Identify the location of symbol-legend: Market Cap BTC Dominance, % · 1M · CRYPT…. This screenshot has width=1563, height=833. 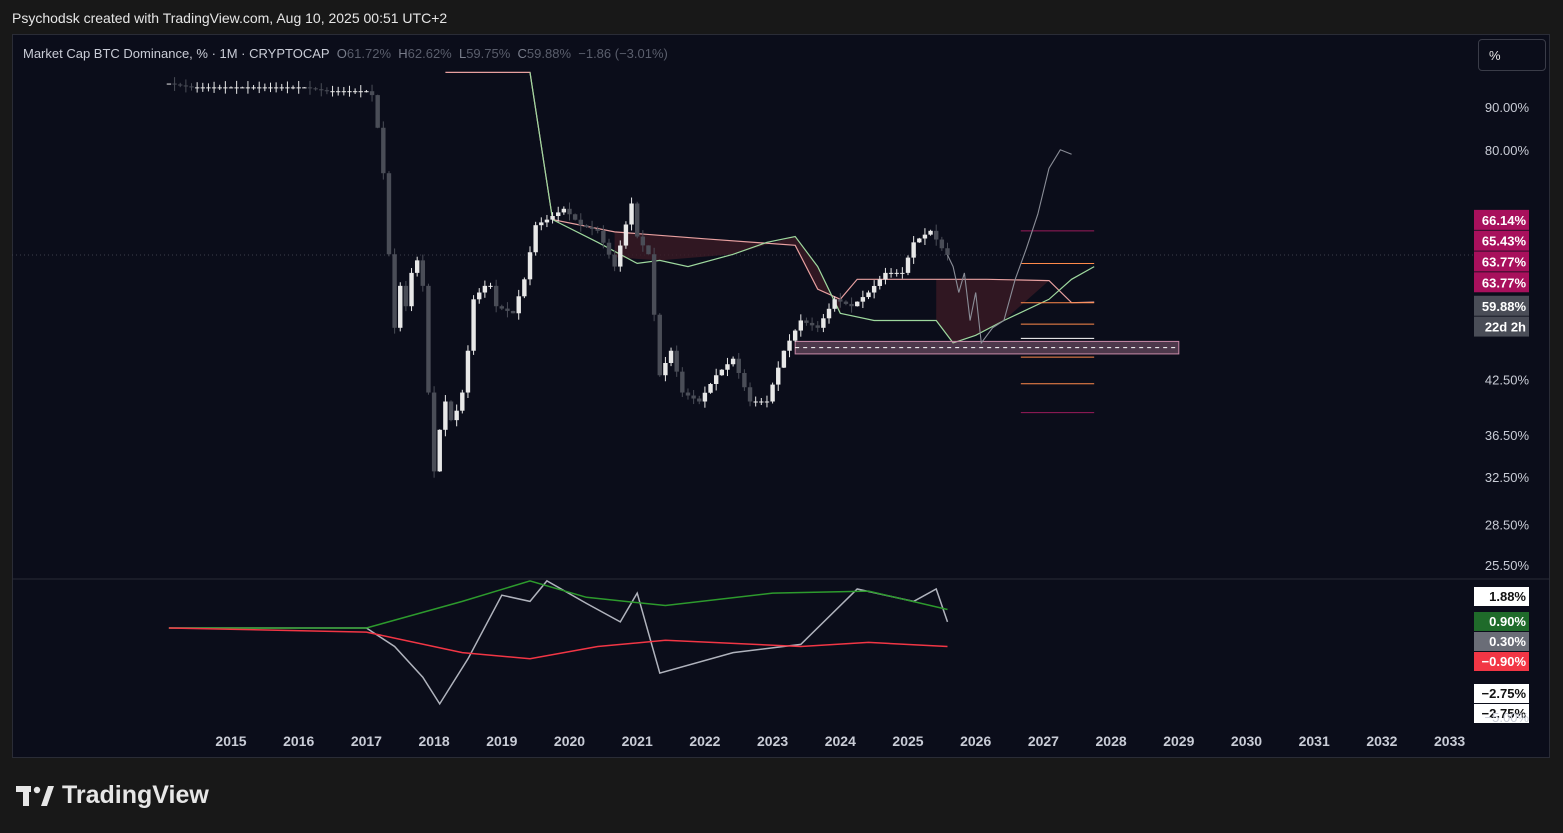
(345, 53).